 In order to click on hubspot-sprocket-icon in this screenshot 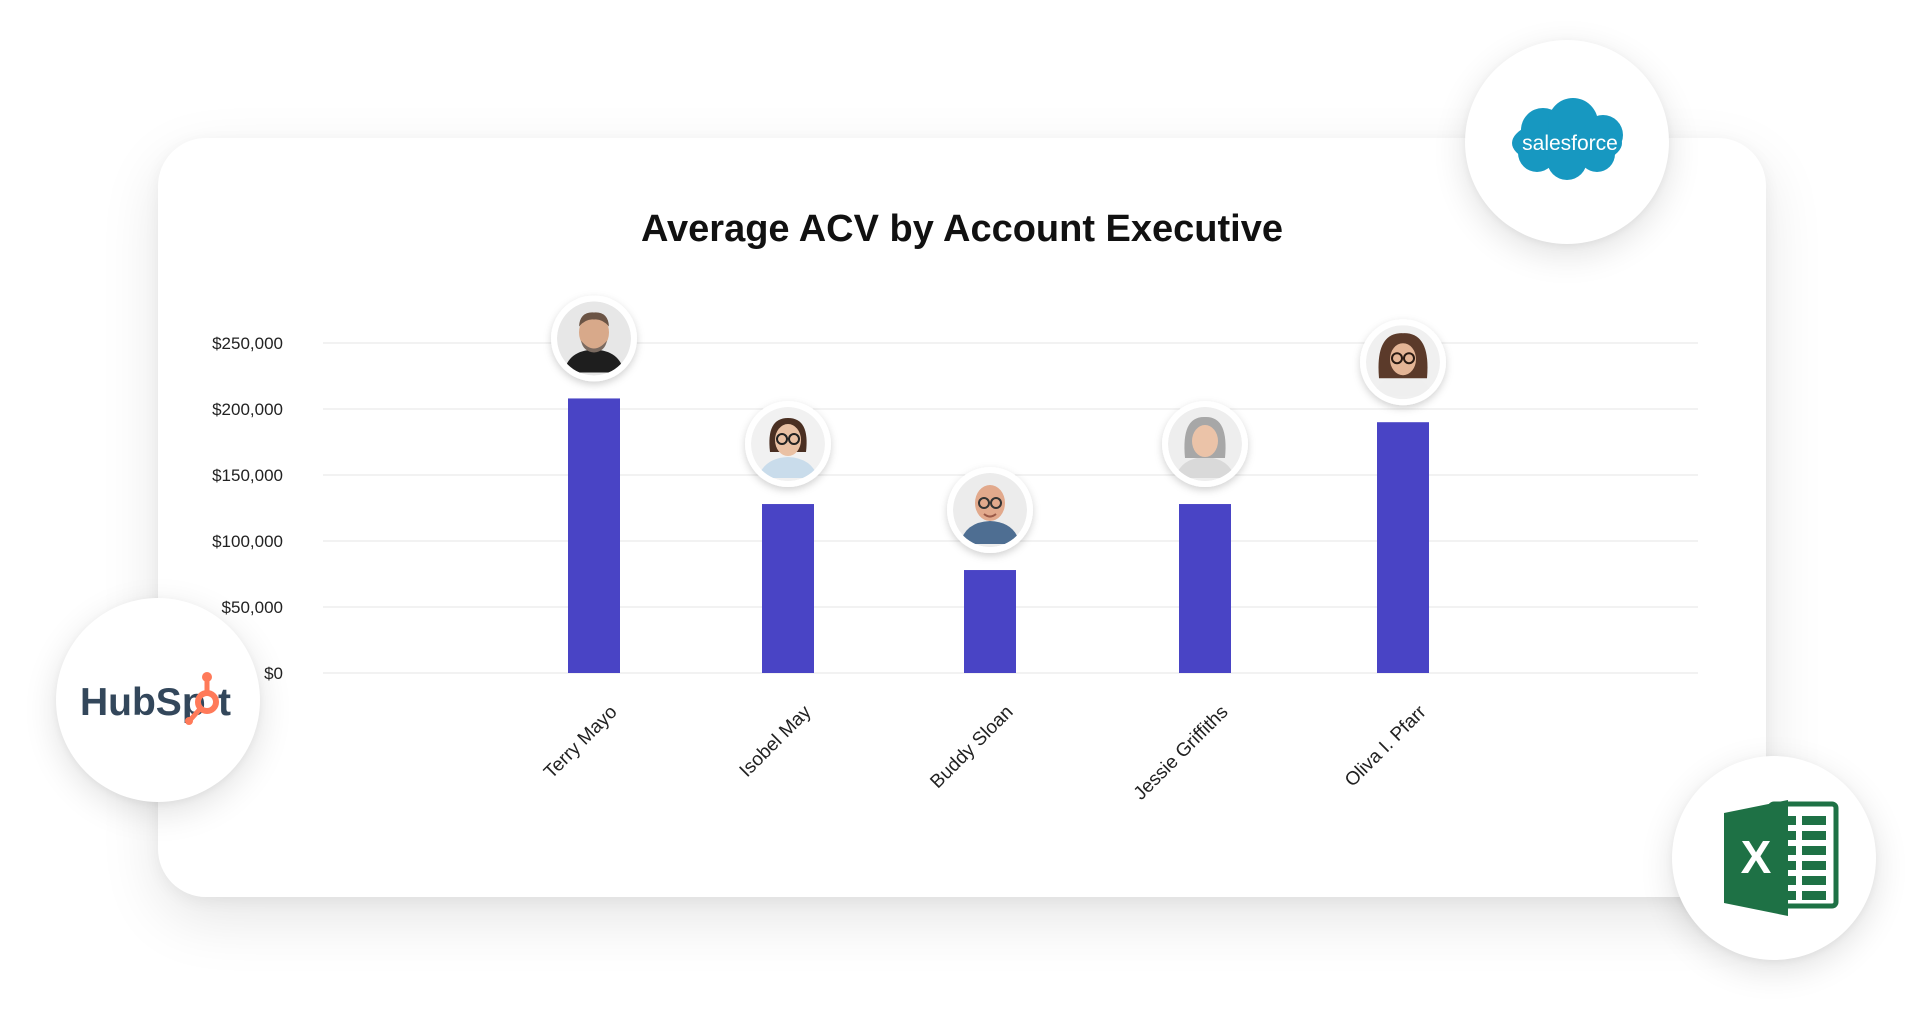, I will do `click(202, 698)`.